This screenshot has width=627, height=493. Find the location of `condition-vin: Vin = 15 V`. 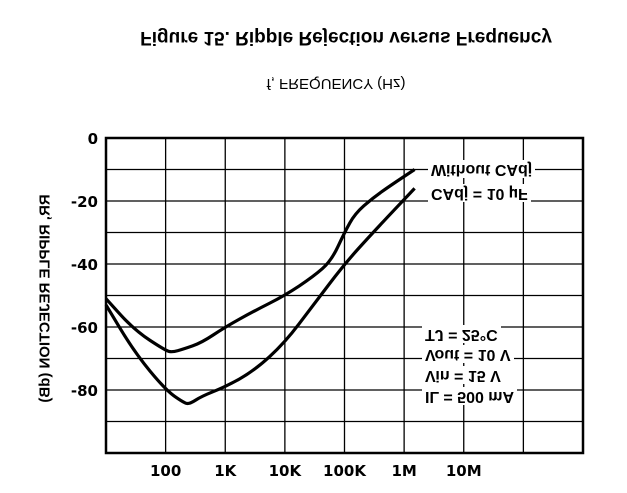

condition-vin: Vin = 15 V is located at coordinates (463, 375).